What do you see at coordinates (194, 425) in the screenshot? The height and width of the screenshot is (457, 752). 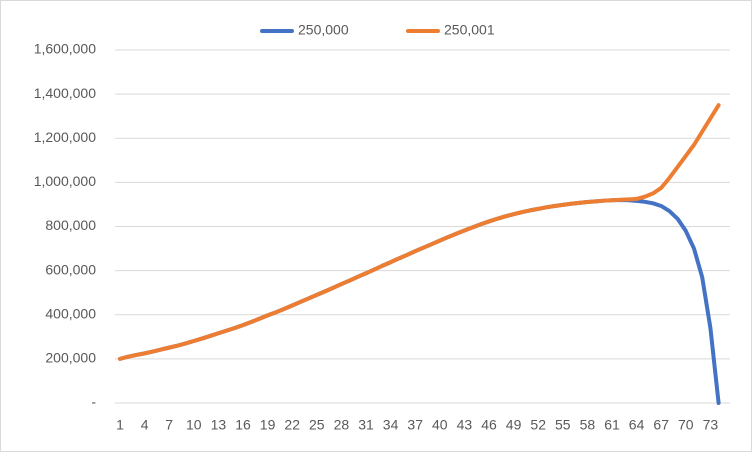 I see `x-tick-label: 10` at bounding box center [194, 425].